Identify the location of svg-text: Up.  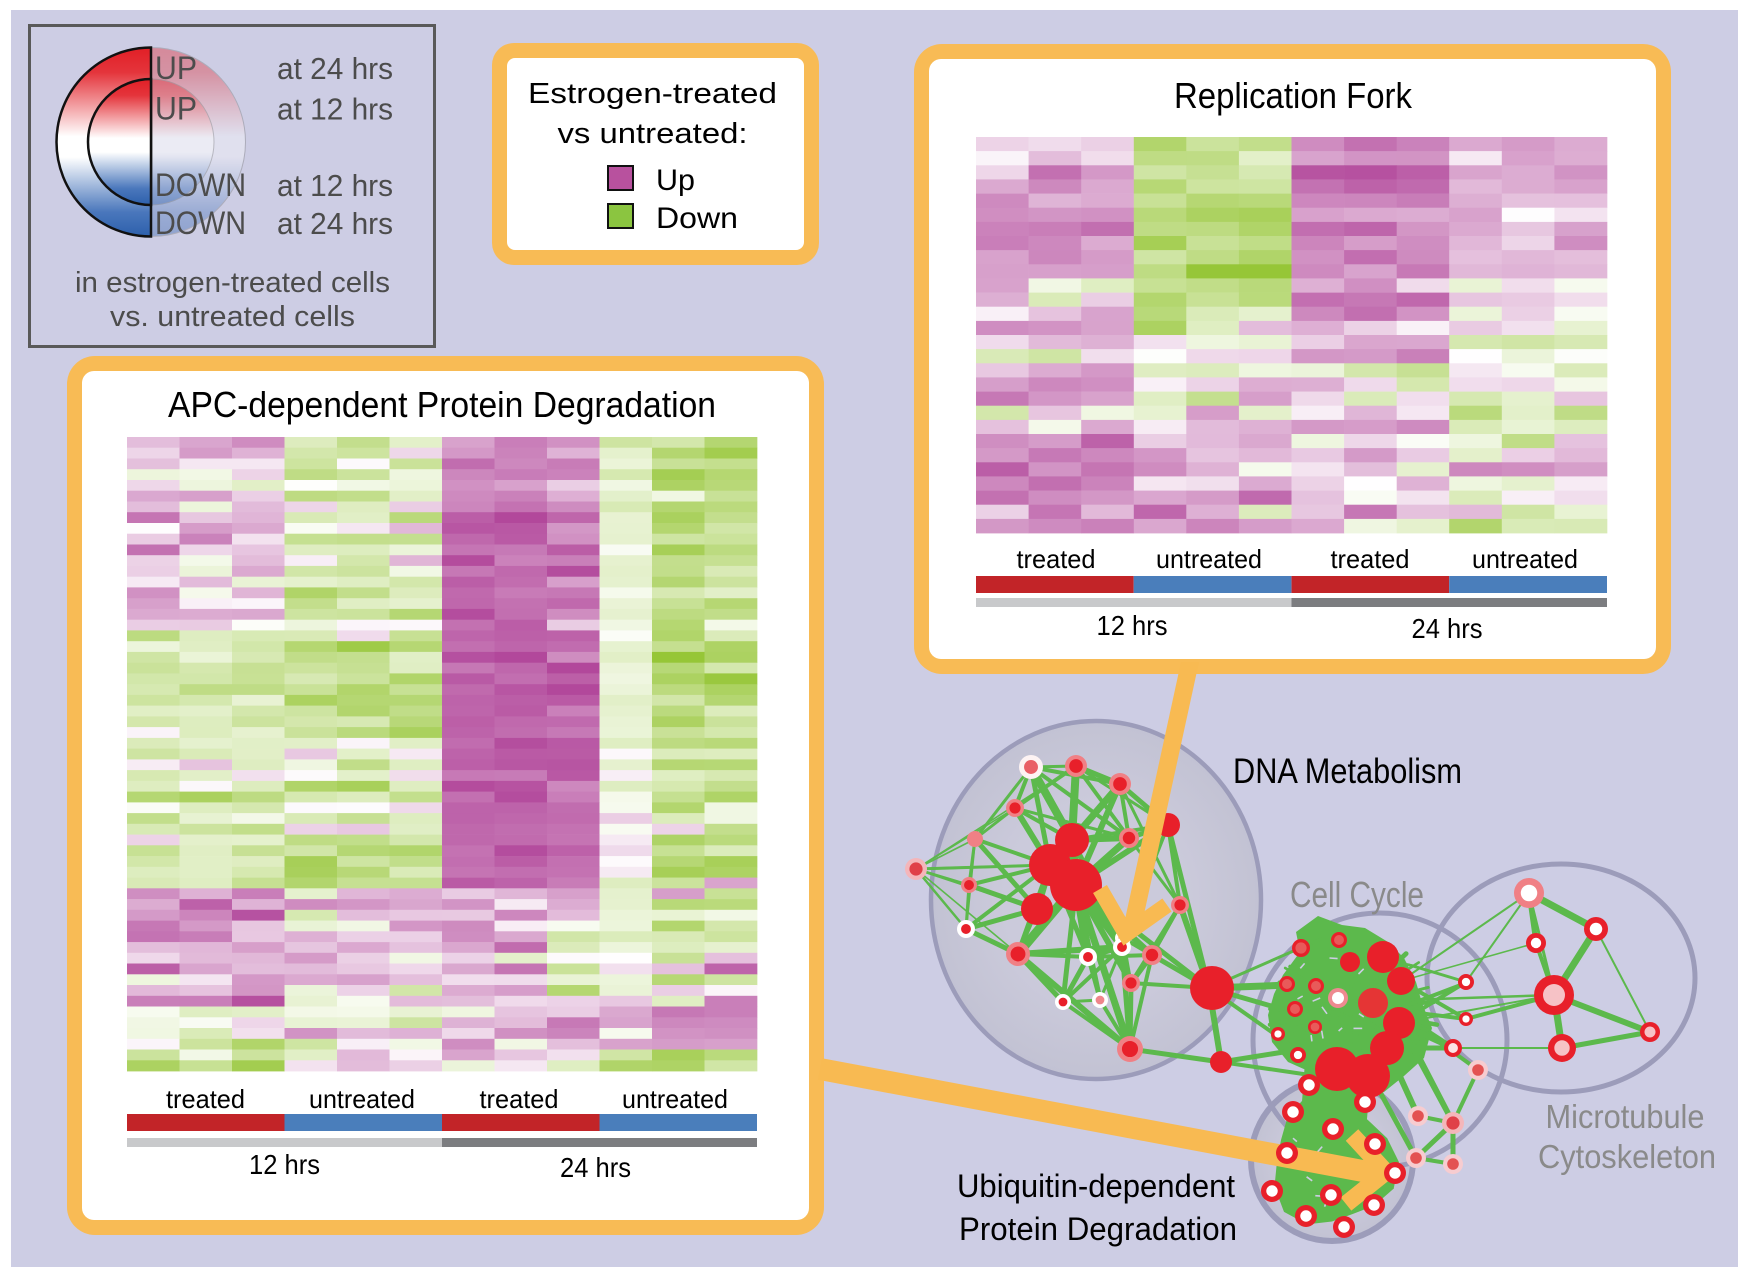
(675, 180).